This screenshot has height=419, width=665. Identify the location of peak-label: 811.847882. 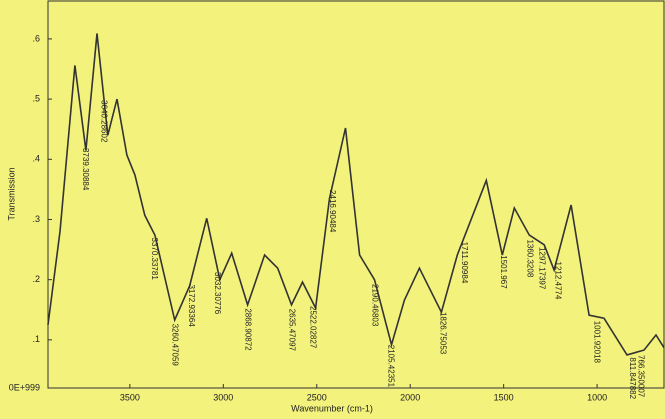
(632, 378).